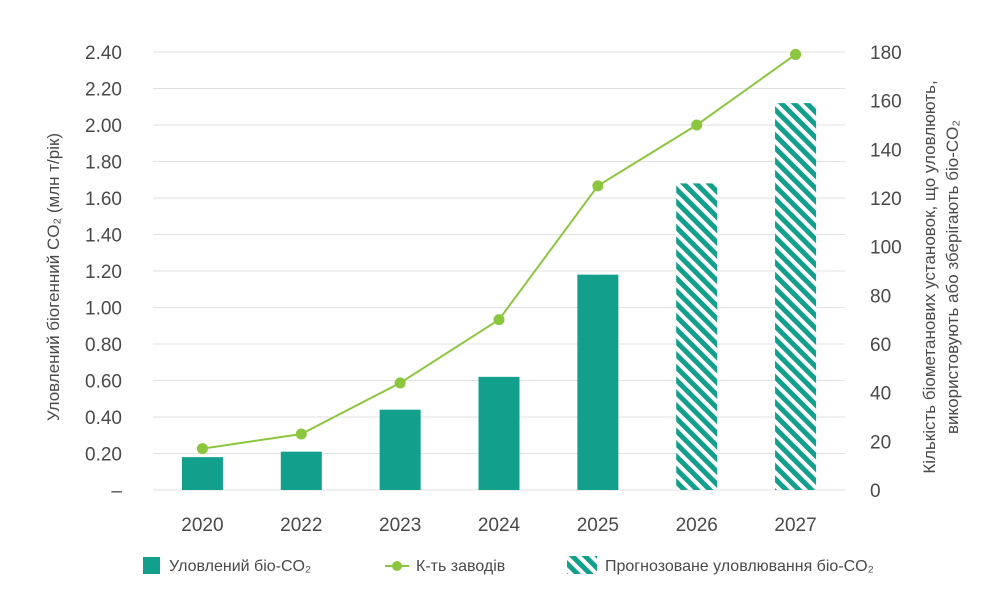 The height and width of the screenshot is (602, 997). I want to click on y-left-tick-label: –, so click(116, 491).